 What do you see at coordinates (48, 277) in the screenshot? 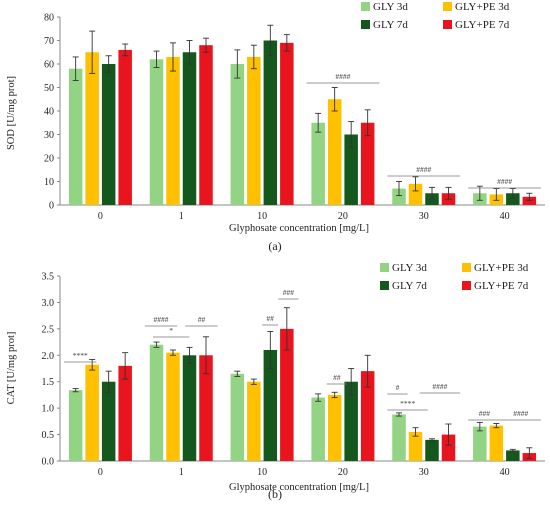
I see `chart2-y-tick-label: 3.5` at bounding box center [48, 277].